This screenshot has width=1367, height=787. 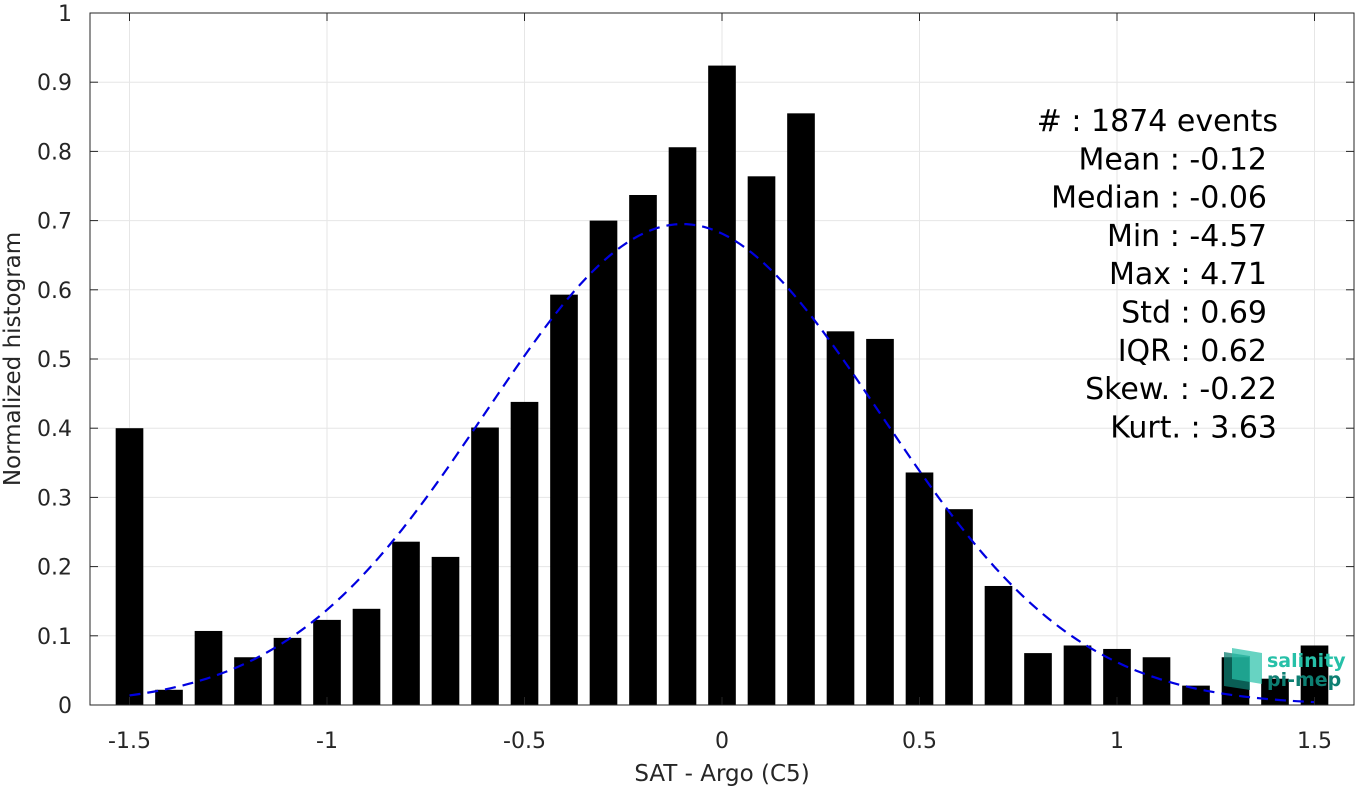 I want to click on logo-text-line2: pi-mep, so click(x=1304, y=680).